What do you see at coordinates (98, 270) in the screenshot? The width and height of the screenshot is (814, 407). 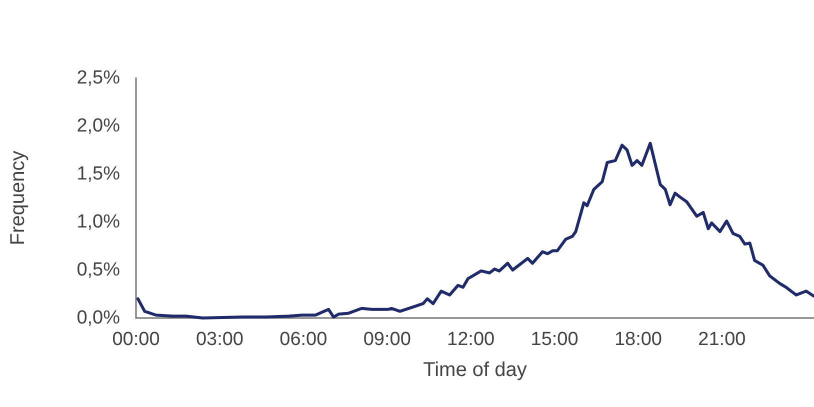 I see `y-tick-label: 0,5%` at bounding box center [98, 270].